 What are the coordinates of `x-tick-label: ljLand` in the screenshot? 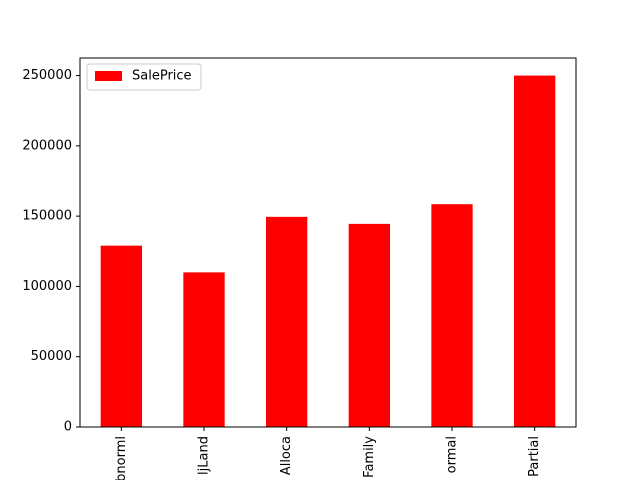 It's located at (204, 455).